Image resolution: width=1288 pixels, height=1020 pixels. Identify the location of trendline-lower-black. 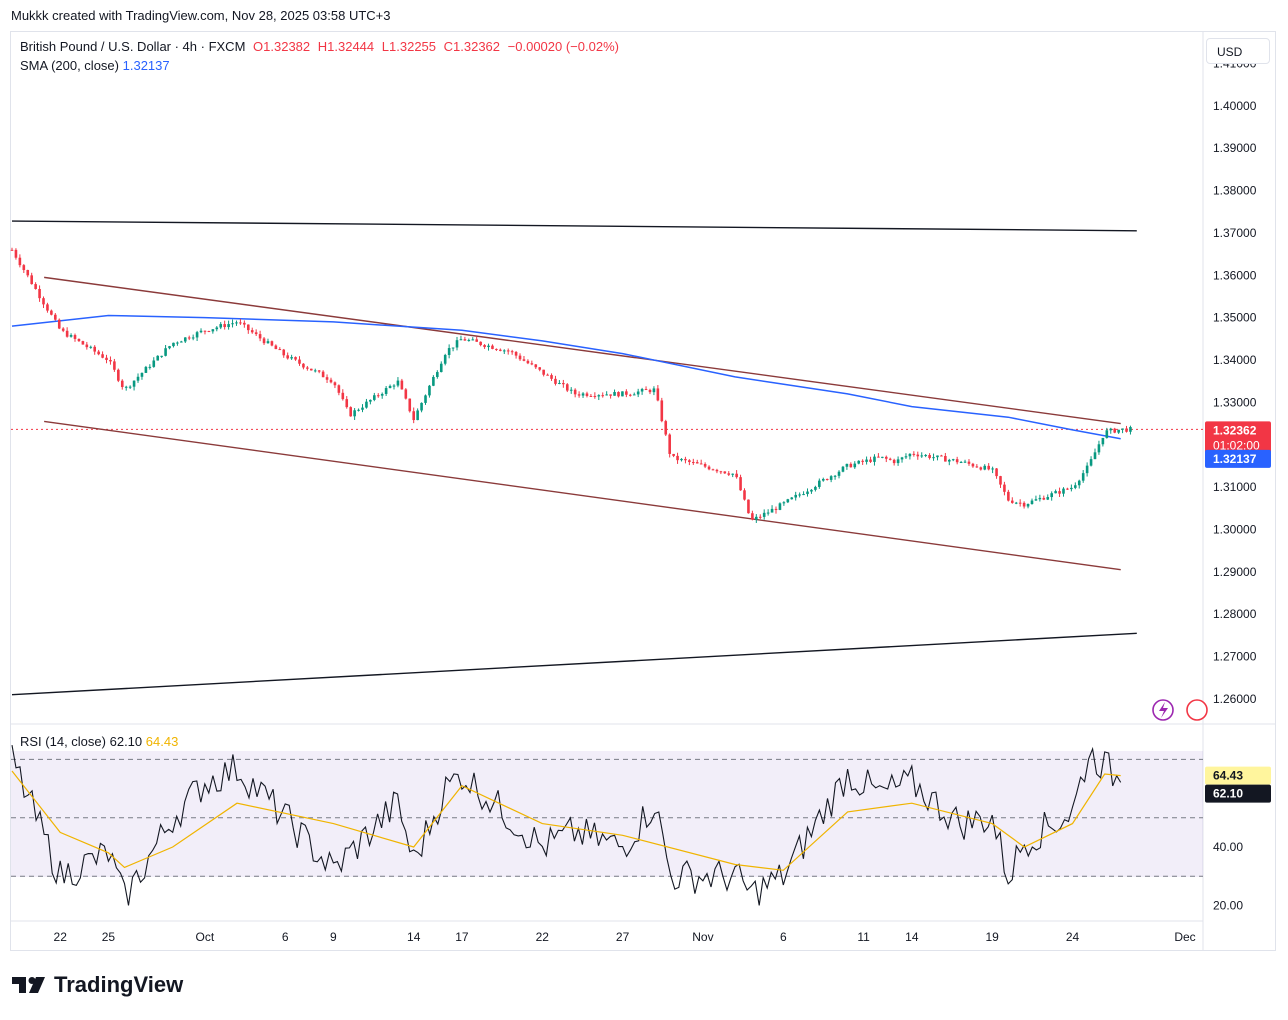
(574, 664).